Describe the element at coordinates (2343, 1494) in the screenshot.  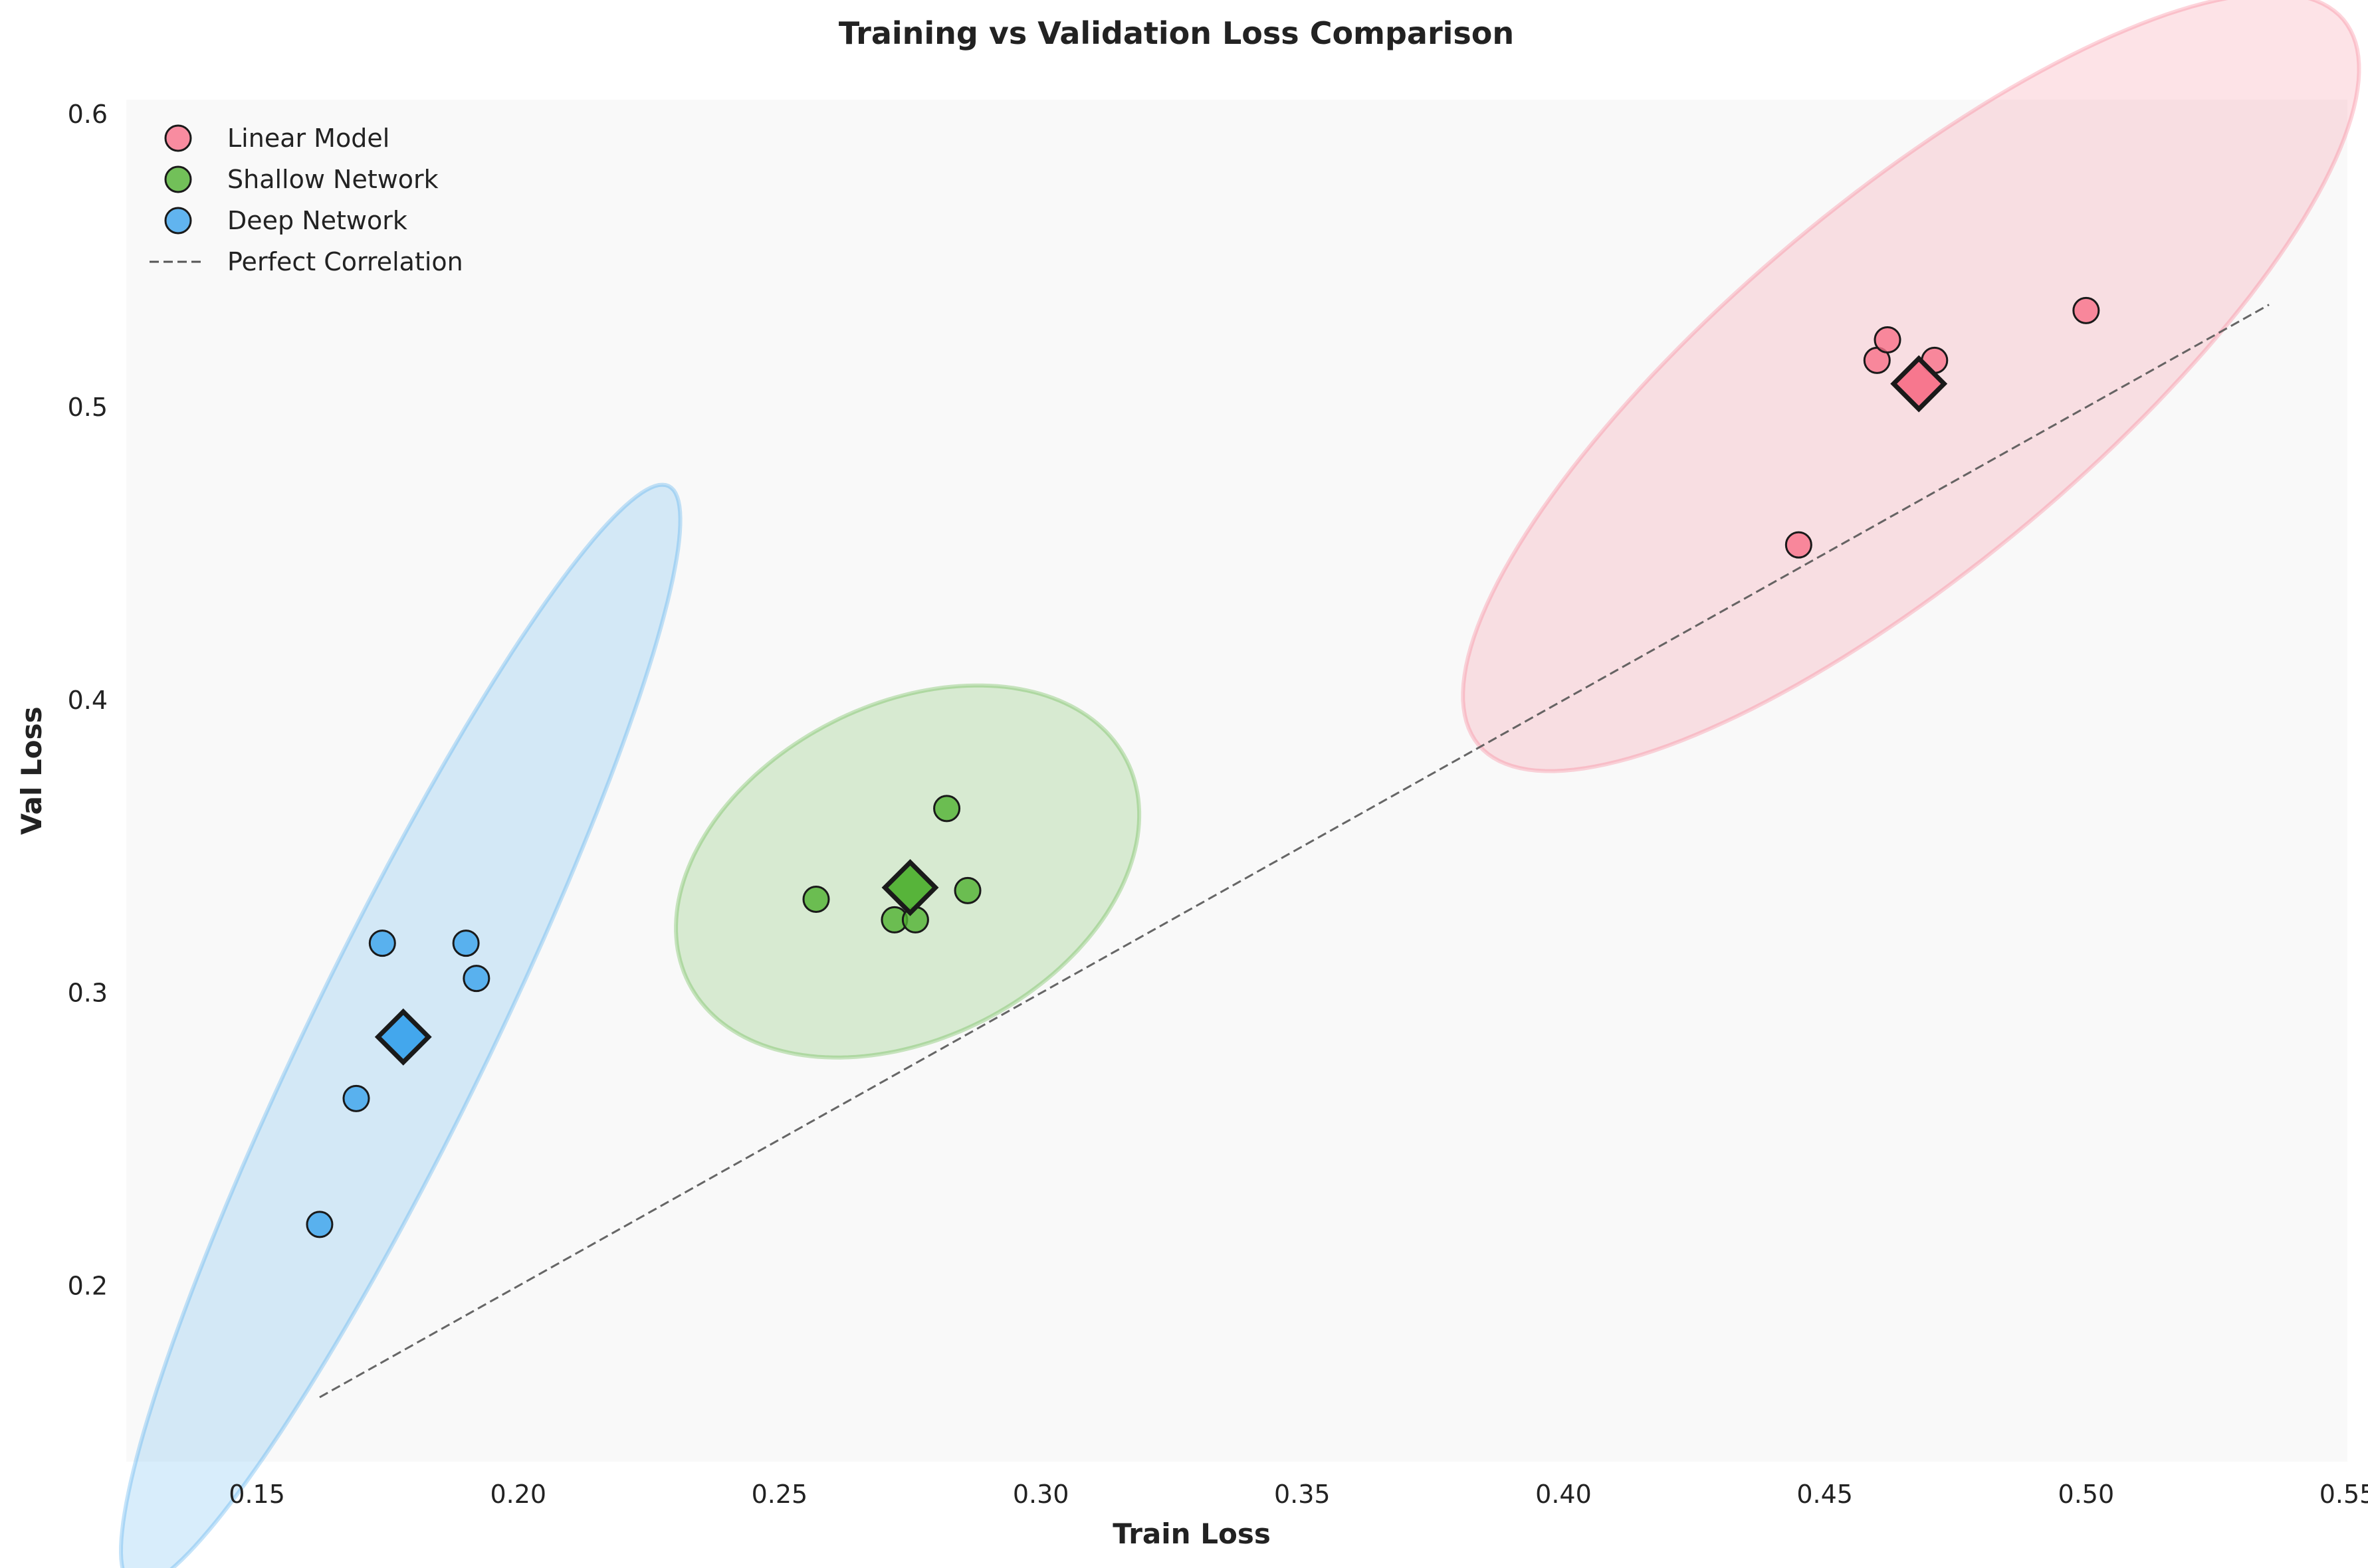
I see `x-tick-label: 0.55` at that location.